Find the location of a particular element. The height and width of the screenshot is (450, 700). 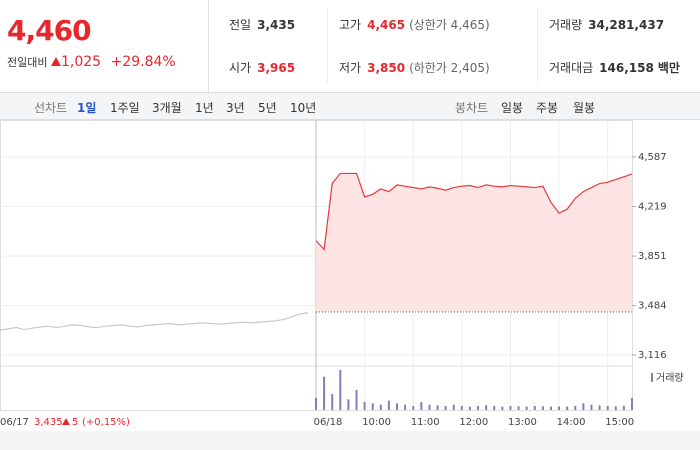

tab: 일봉 is located at coordinates (512, 108).